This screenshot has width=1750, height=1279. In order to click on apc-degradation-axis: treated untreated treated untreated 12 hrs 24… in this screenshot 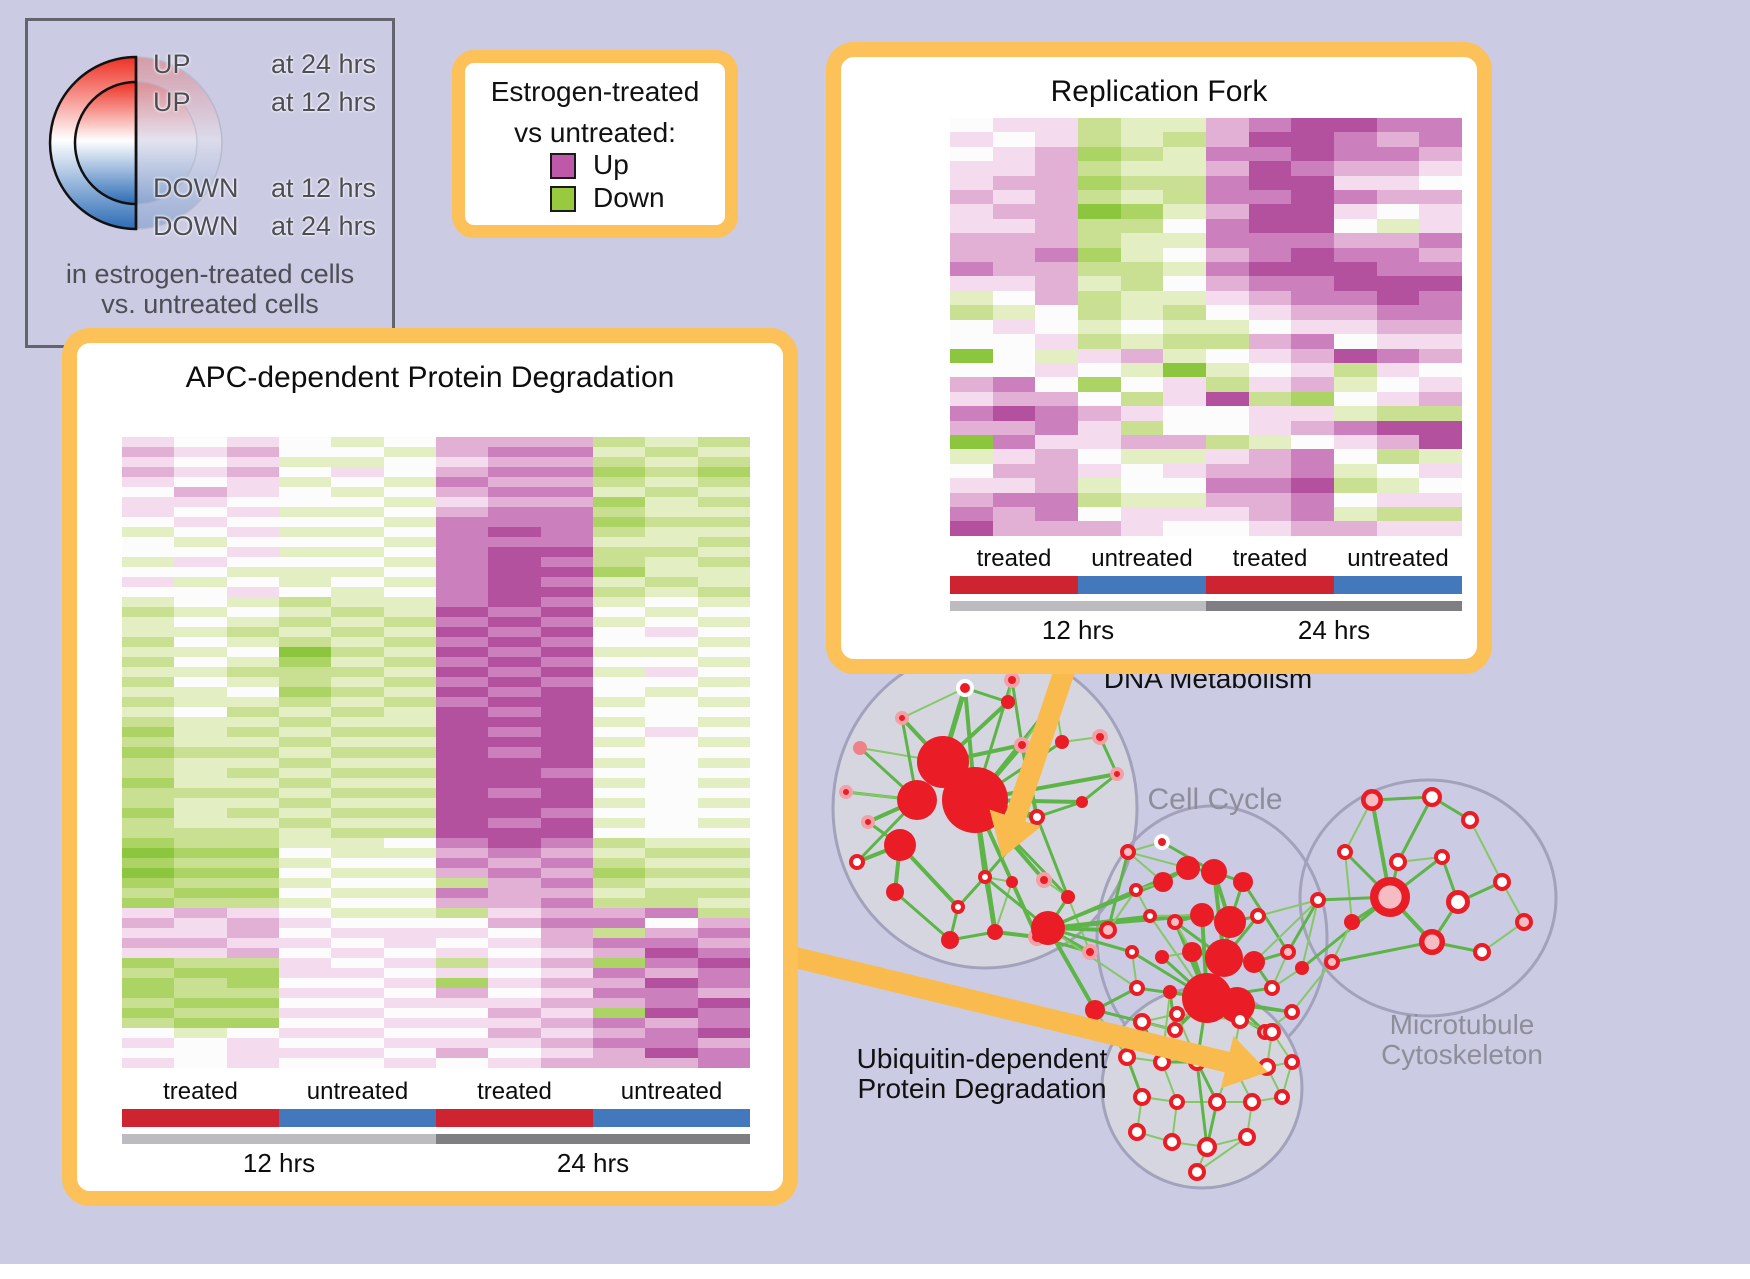, I will do `click(436, 1128)`.